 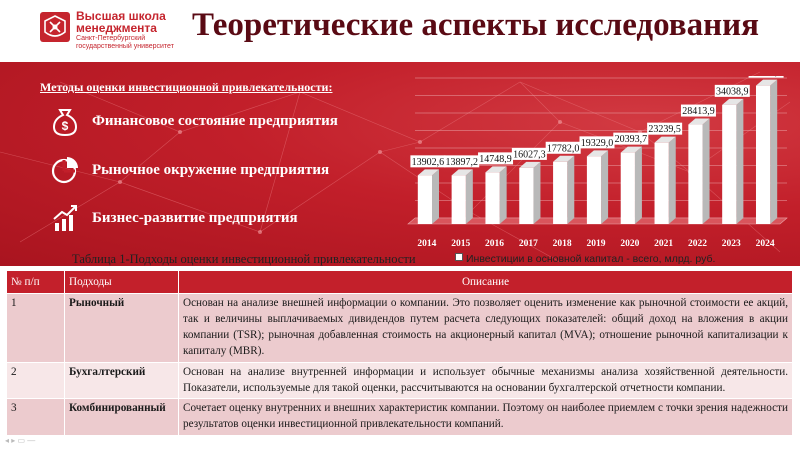 I want to click on x-tick-label: 2021, so click(x=663, y=244).